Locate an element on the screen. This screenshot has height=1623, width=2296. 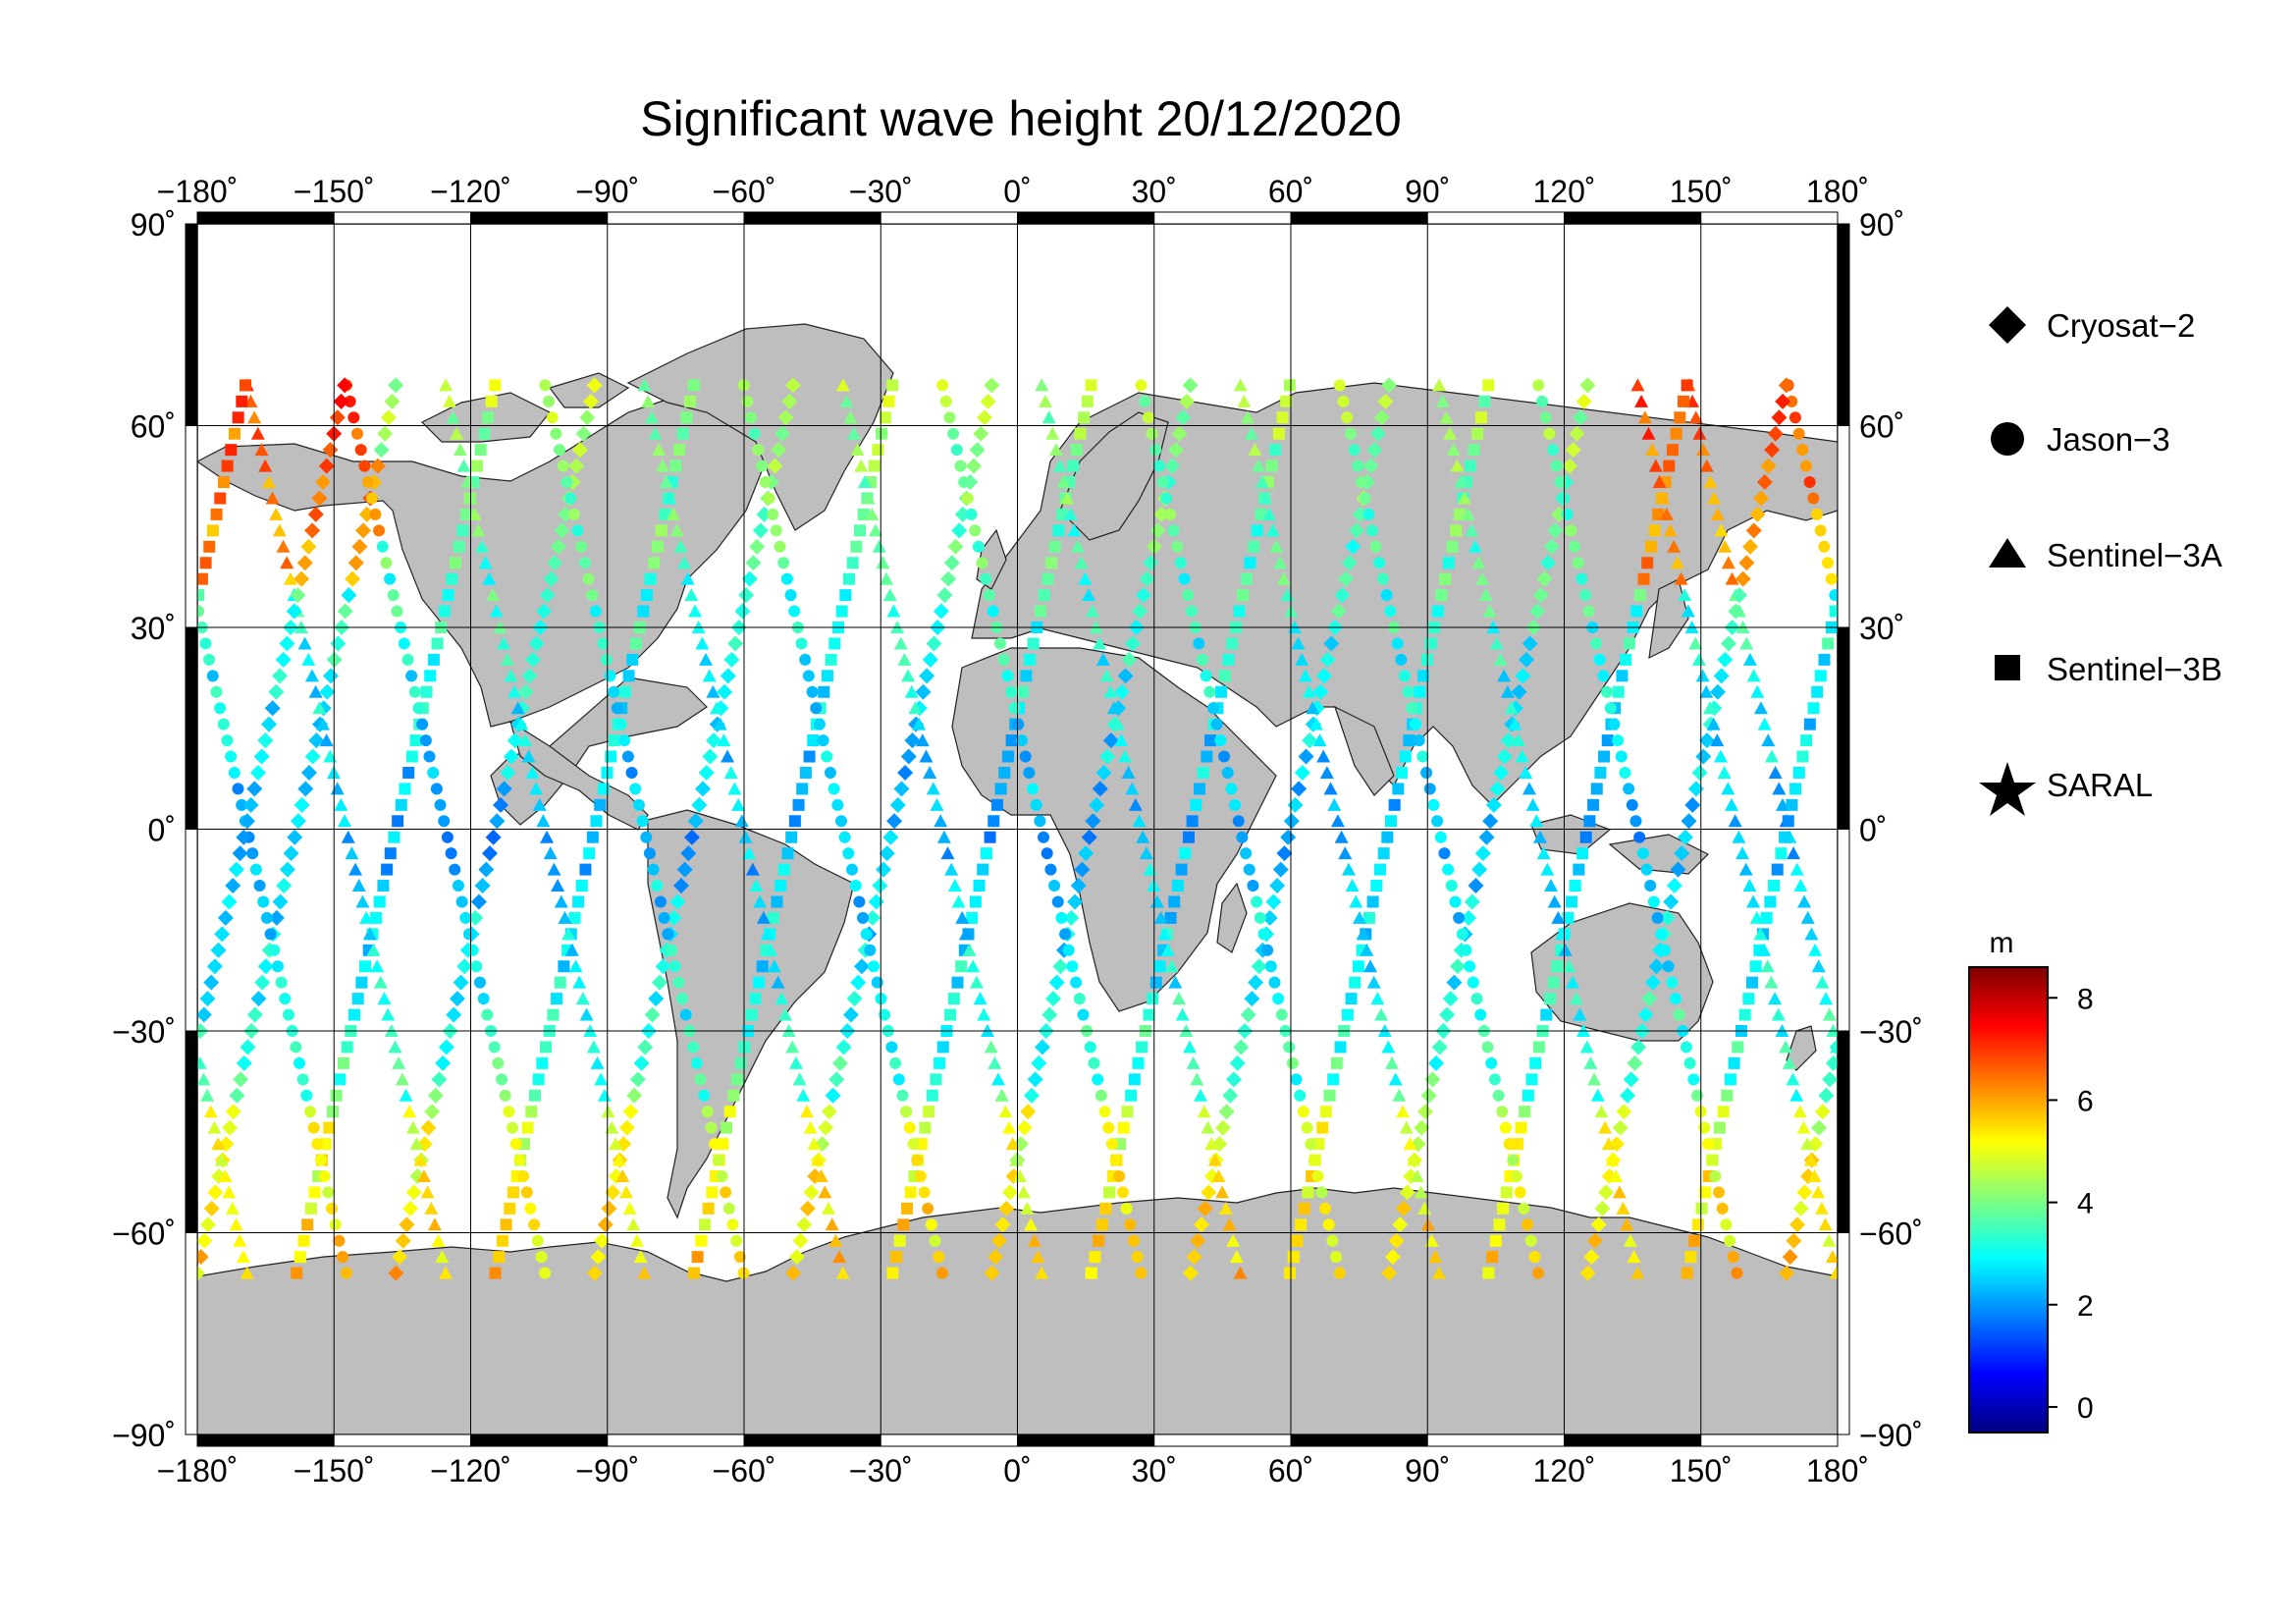
legend-label-saral: SARAL is located at coordinates (2100, 785).